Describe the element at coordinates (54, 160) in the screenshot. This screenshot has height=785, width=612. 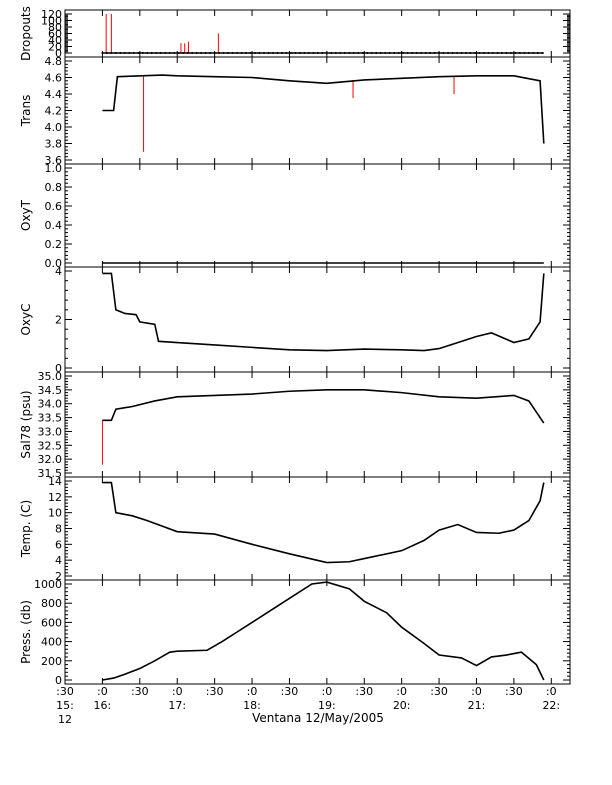
I see `y-tick-label: 3.6` at that location.